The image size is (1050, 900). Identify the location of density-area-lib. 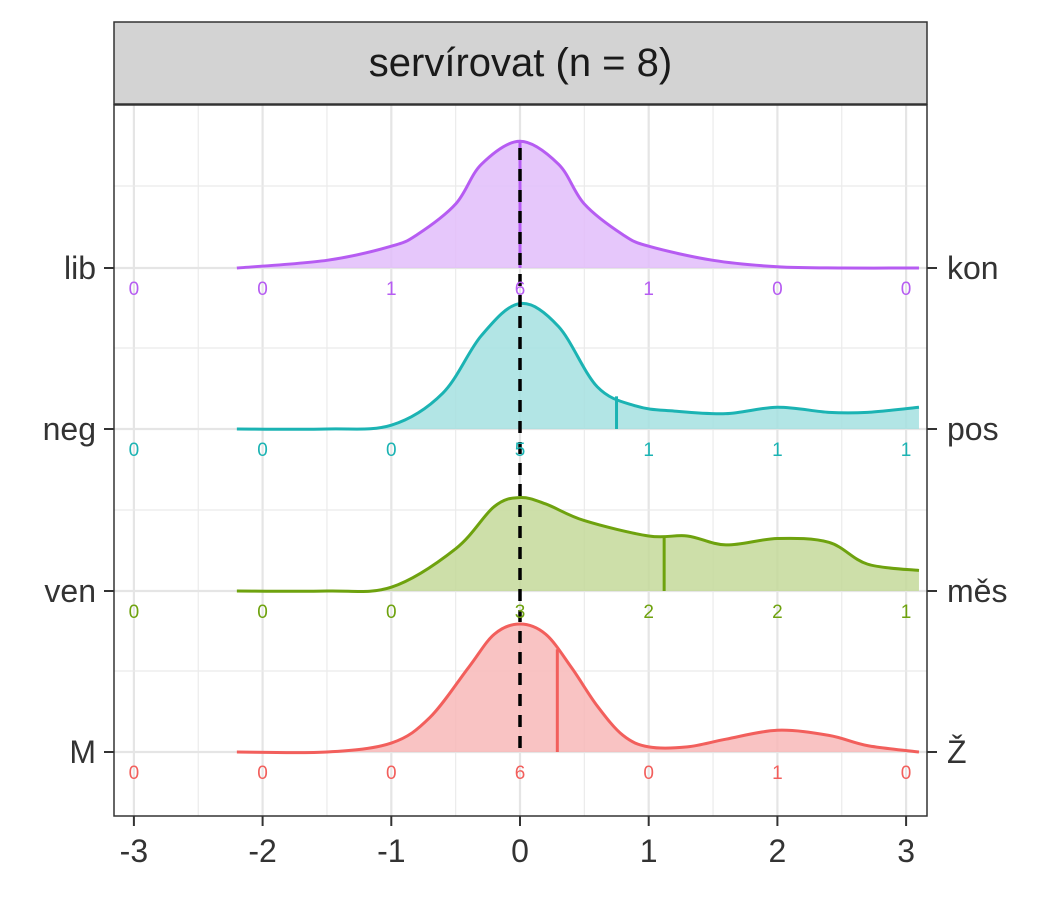
(577, 205).